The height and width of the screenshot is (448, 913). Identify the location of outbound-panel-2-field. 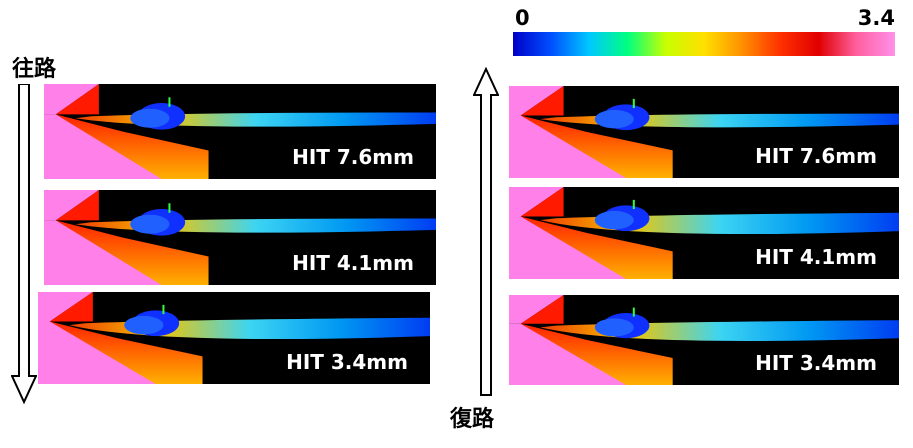
(240, 237).